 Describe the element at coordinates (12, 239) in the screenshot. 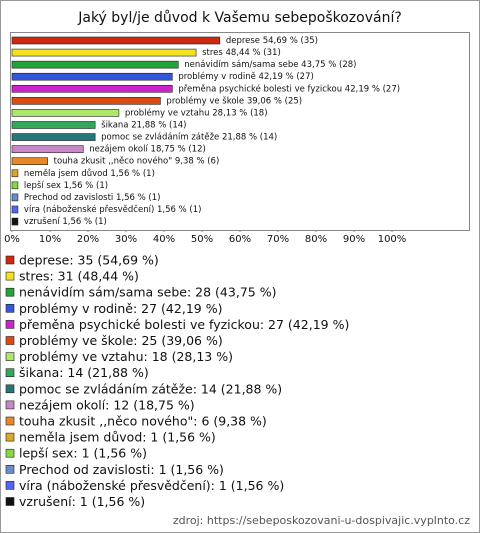

I see `x-tick-label: 0%` at that location.